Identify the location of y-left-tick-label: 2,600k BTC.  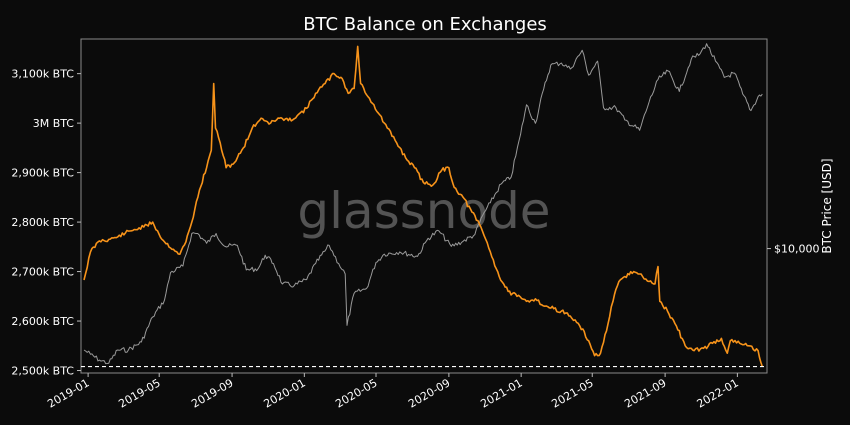
(42, 321).